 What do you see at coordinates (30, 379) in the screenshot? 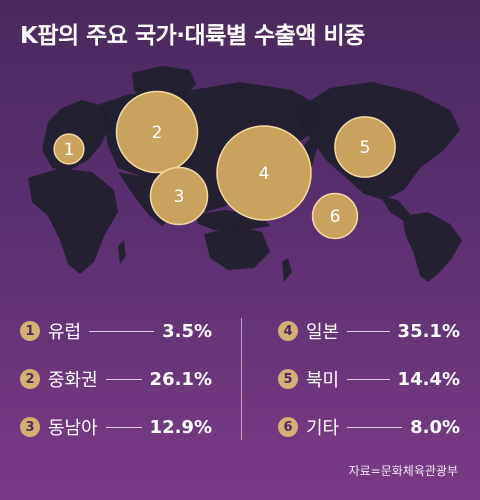
I see `legend-number-badge: 2` at bounding box center [30, 379].